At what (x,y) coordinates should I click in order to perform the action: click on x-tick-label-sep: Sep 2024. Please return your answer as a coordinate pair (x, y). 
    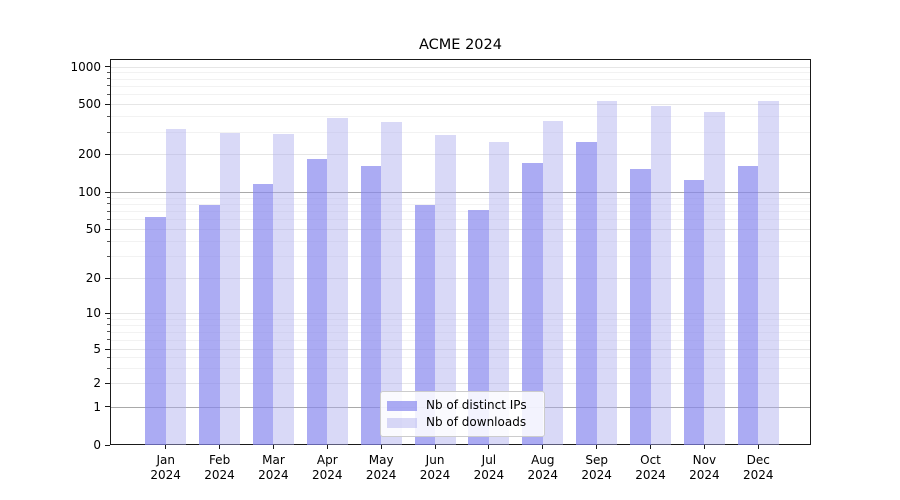
    Looking at the image, I should click on (596, 467).